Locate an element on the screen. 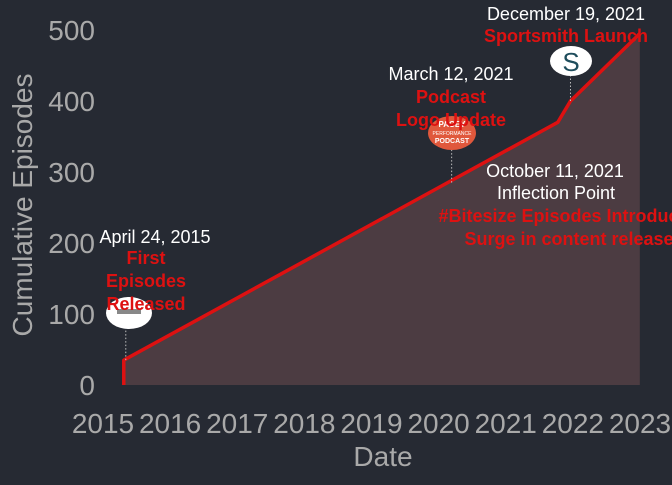 The width and height of the screenshot is (672, 485). x-tick-label: 2015 is located at coordinates (103, 423).